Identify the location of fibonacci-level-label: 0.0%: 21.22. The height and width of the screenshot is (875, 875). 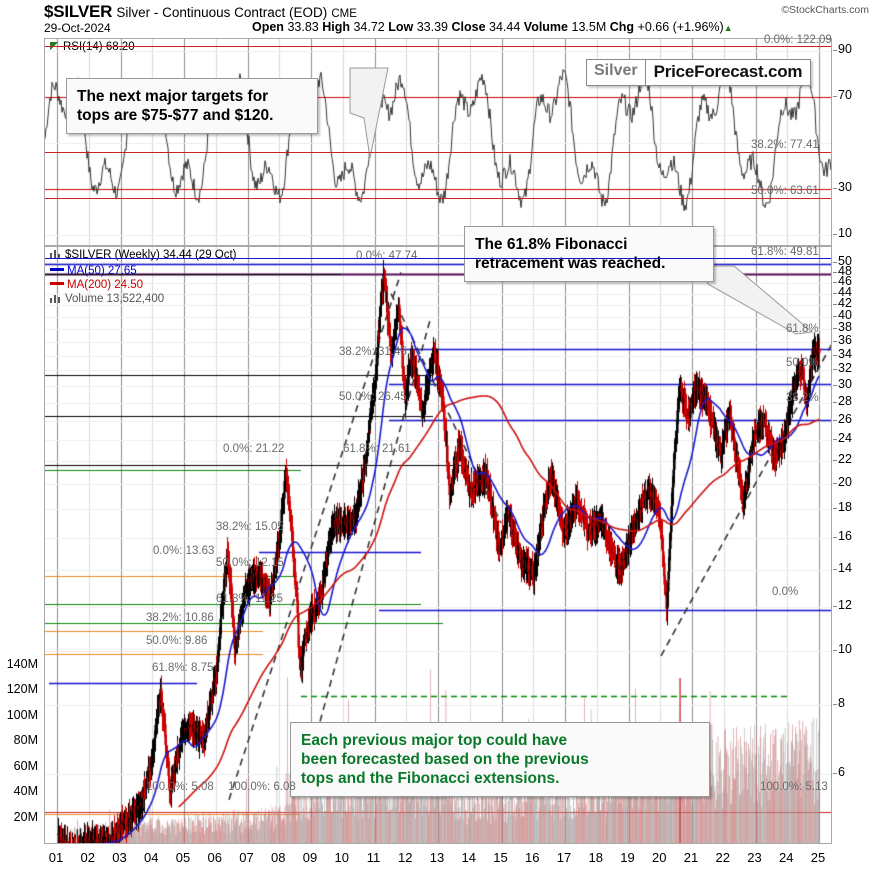
(254, 449).